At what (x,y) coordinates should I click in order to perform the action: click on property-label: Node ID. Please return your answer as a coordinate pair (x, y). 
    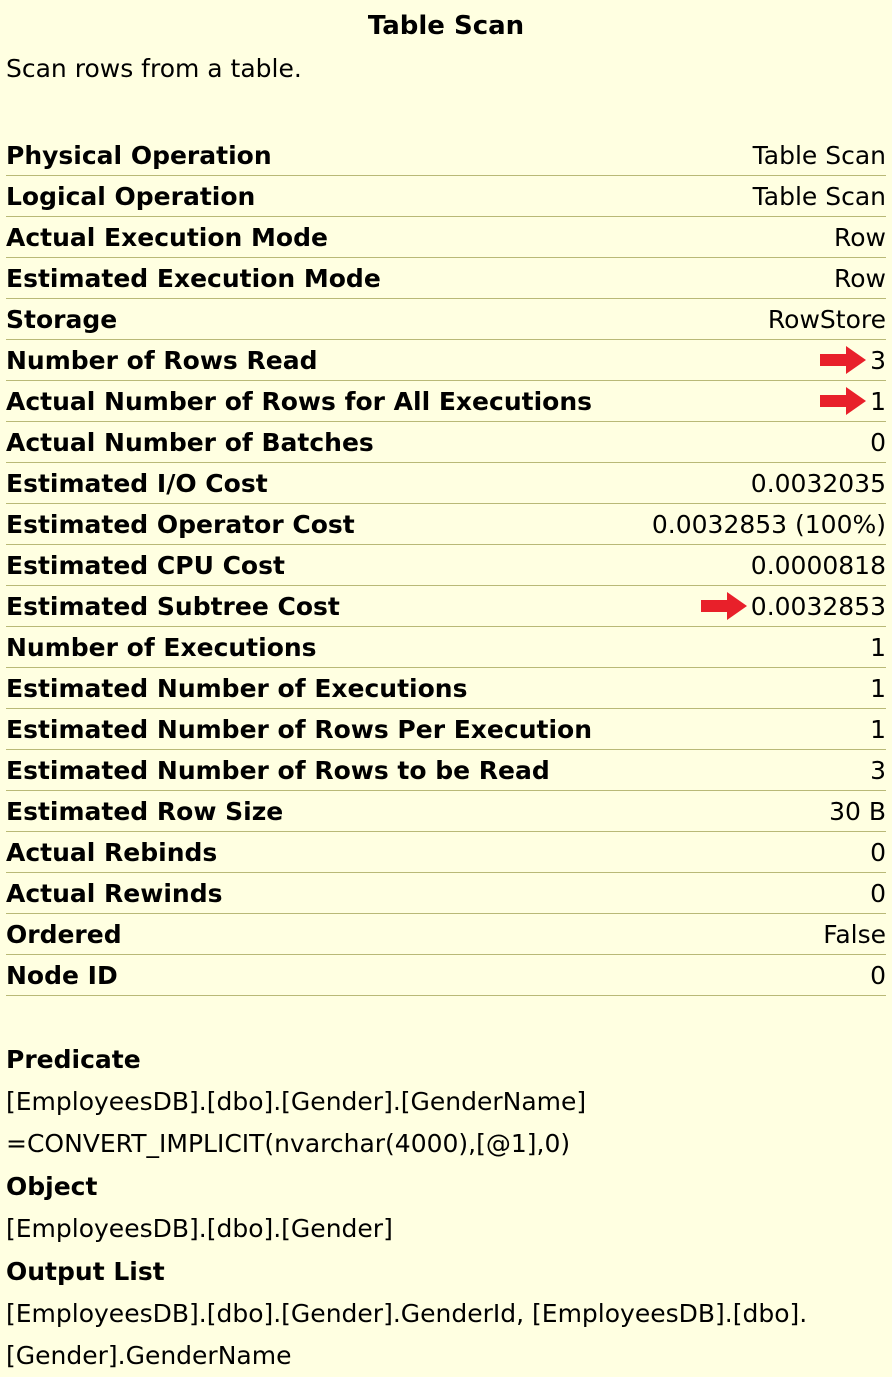
    Looking at the image, I should click on (62, 975).